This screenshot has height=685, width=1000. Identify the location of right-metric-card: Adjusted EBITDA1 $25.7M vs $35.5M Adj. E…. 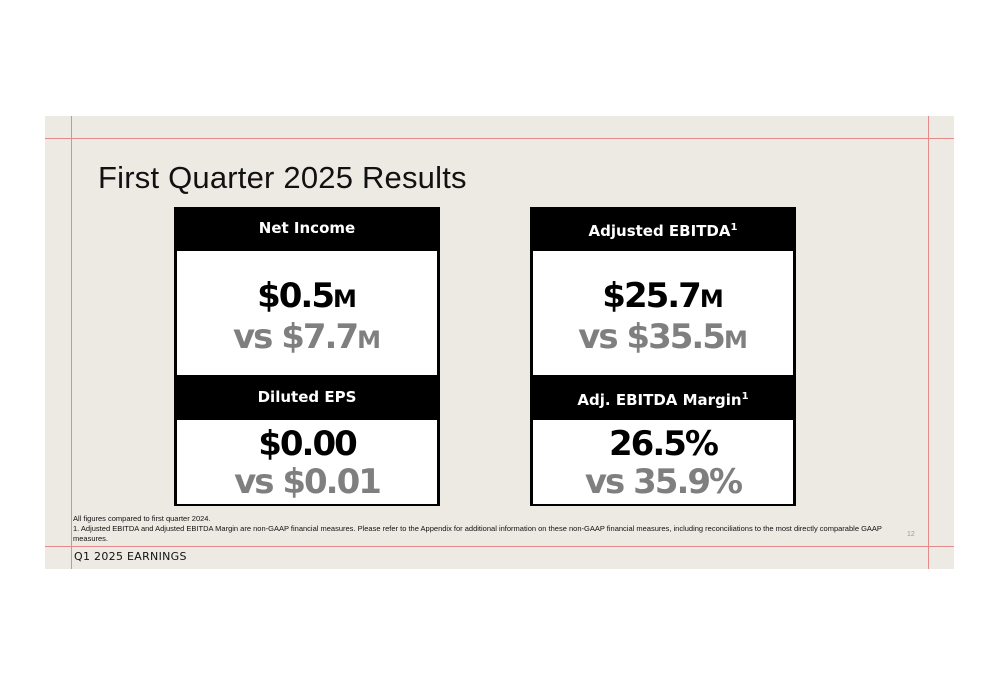
(663, 356).